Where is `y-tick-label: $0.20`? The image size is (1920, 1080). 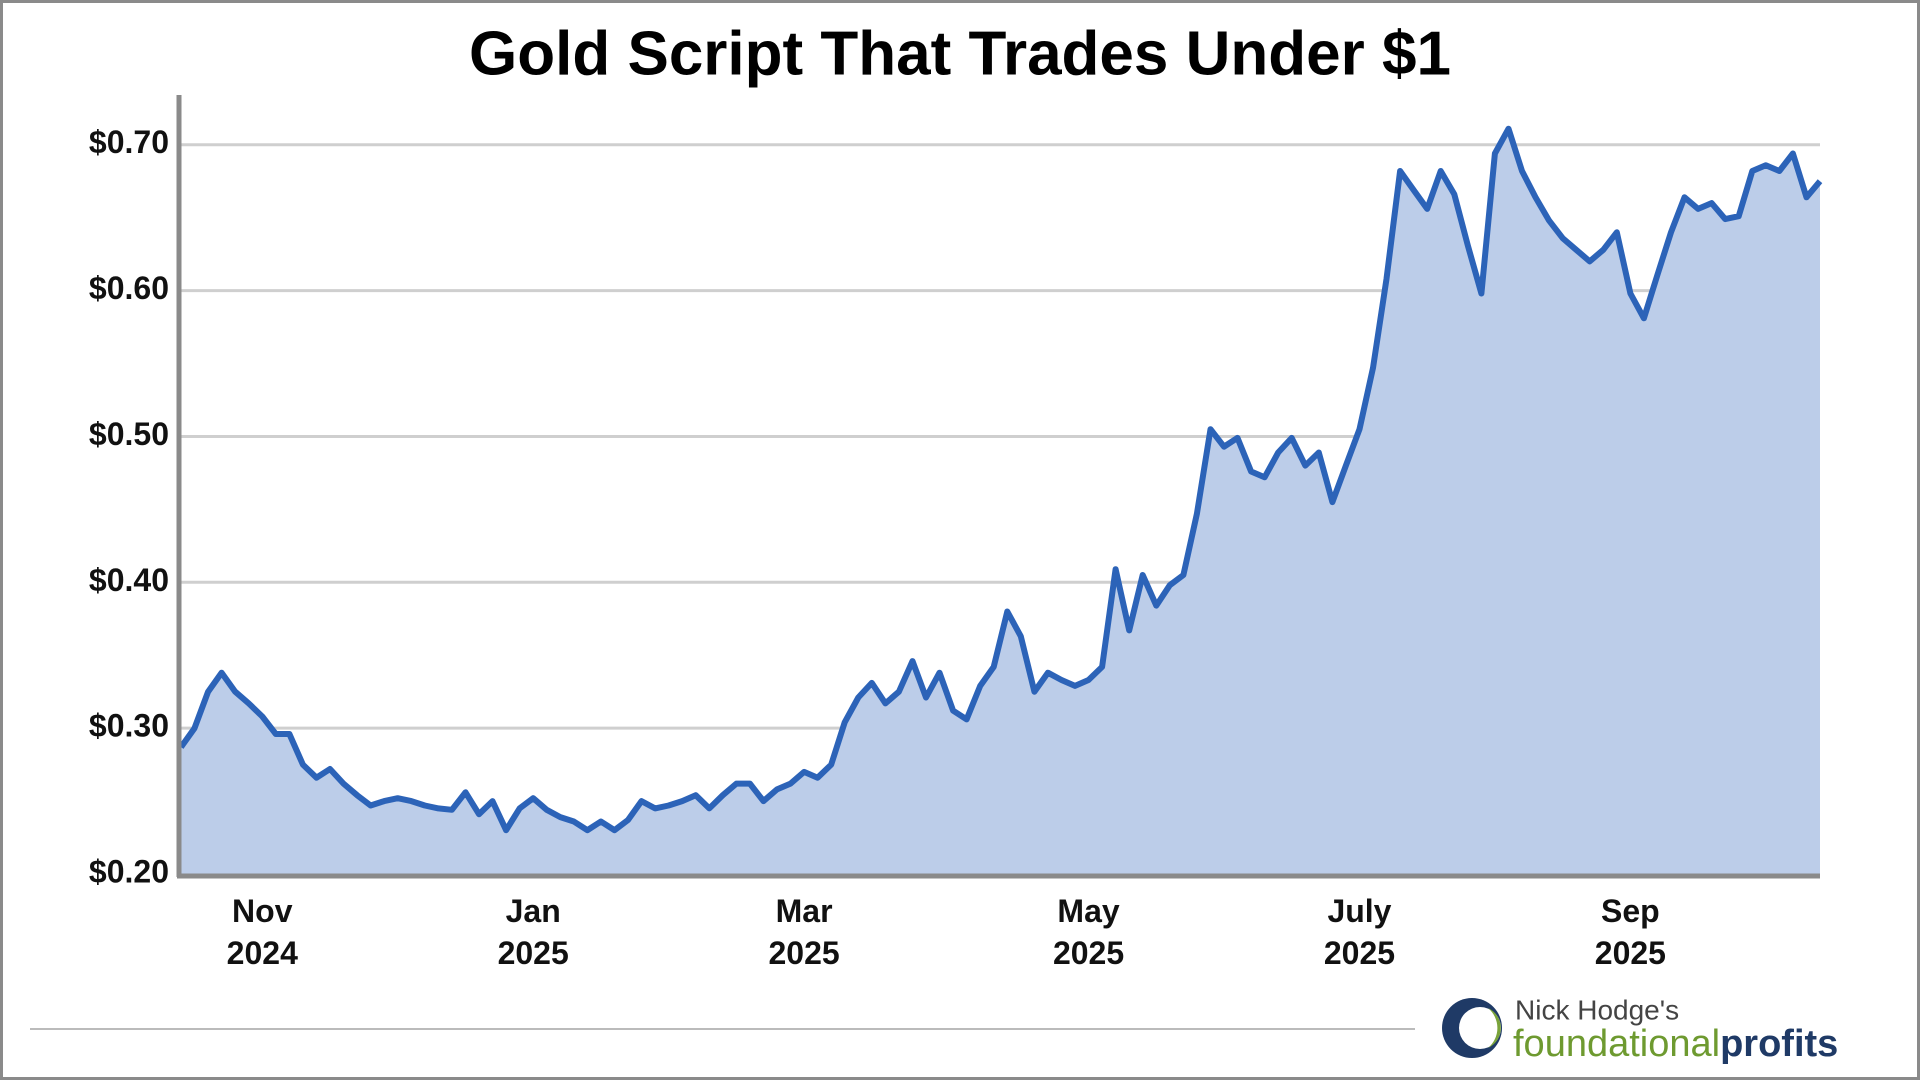 y-tick-label: $0.20 is located at coordinates (129, 871).